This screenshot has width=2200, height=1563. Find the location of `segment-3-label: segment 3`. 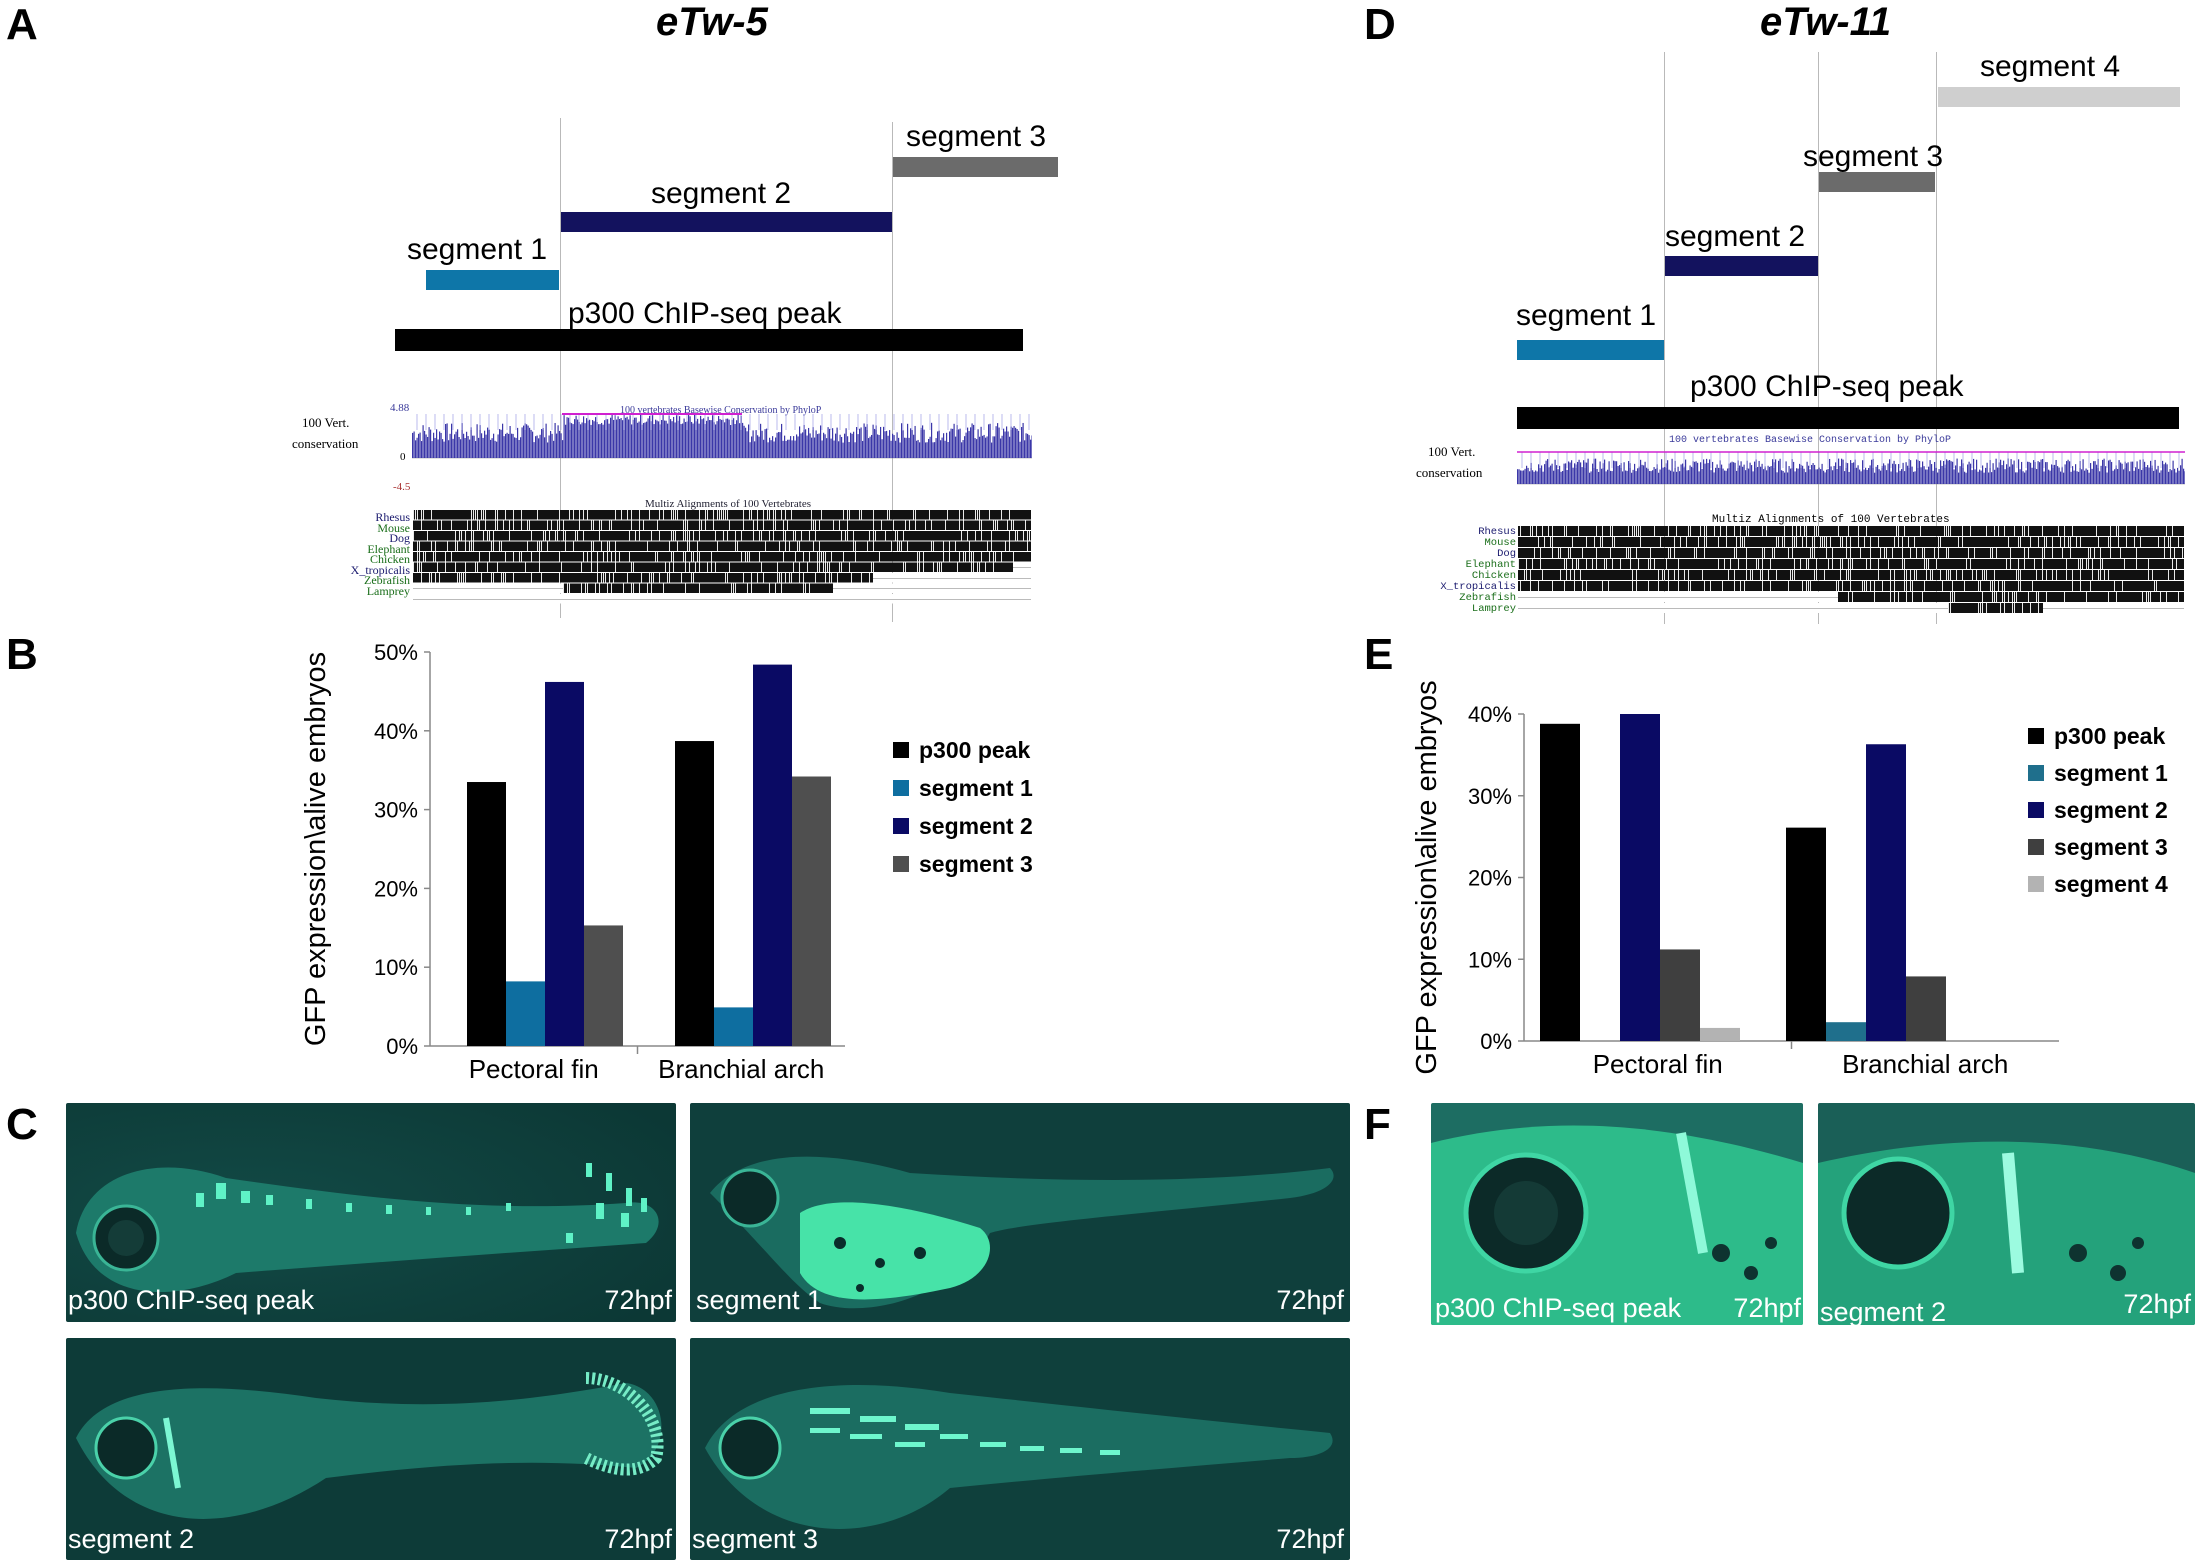

segment-3-label: segment 3 is located at coordinates (1873, 156).